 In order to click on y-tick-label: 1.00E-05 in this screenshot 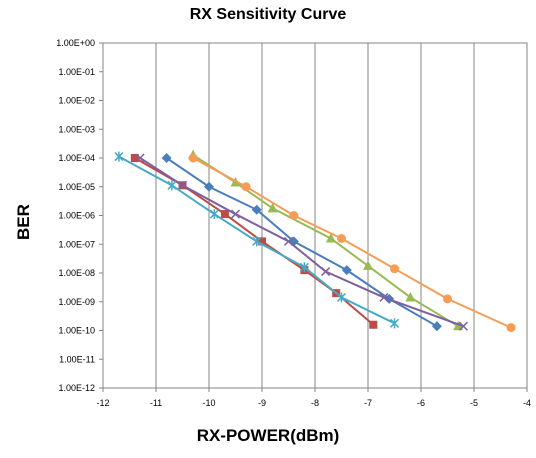, I will do `click(76, 187)`.